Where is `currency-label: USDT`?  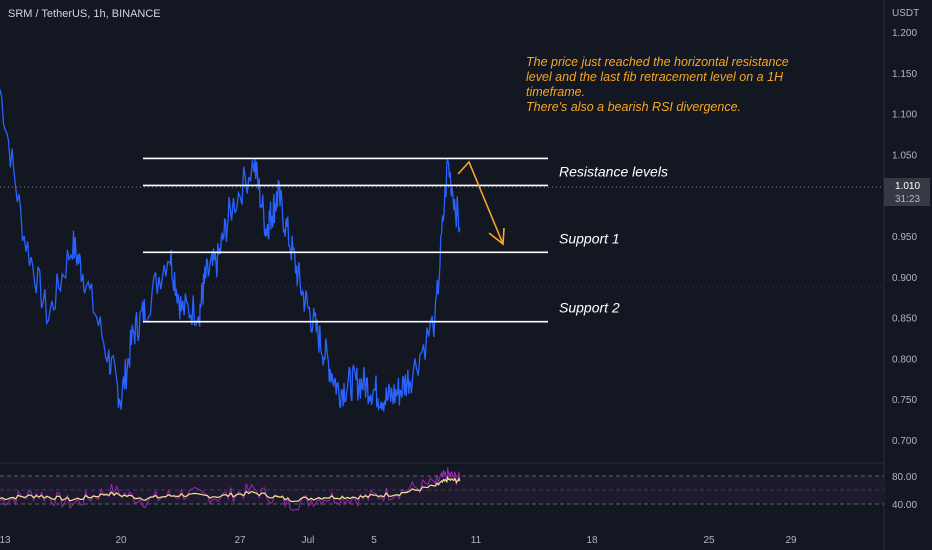
currency-label: USDT is located at coordinates (905, 13).